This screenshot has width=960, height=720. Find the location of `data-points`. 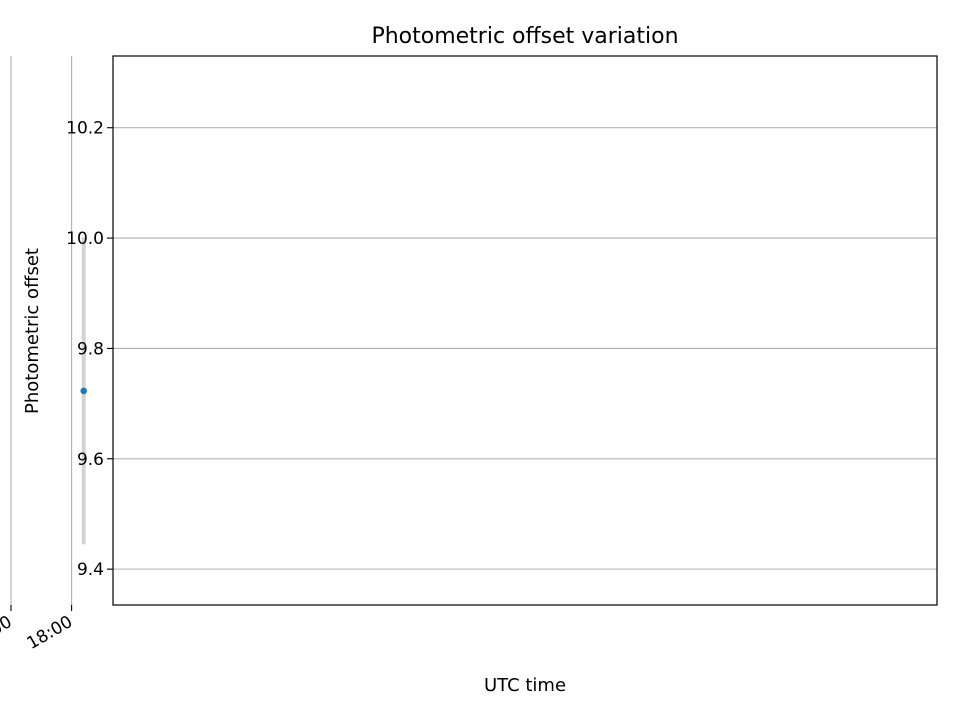

data-points is located at coordinates (84, 391).